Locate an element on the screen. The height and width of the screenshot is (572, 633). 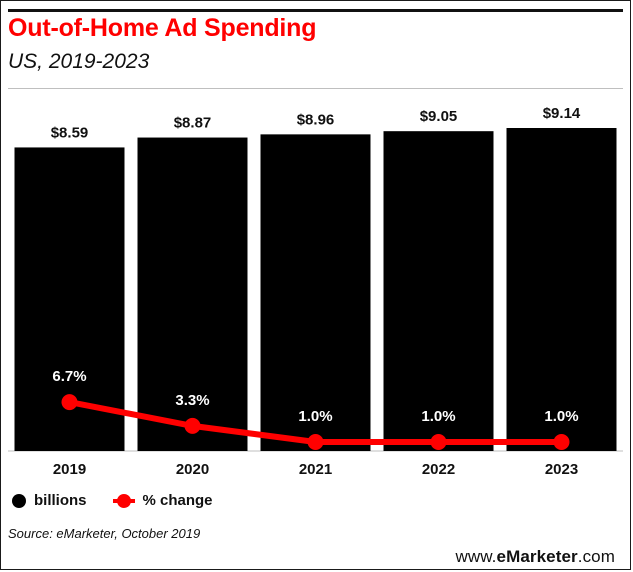
percent-change-label: 3.3% is located at coordinates (192, 400).